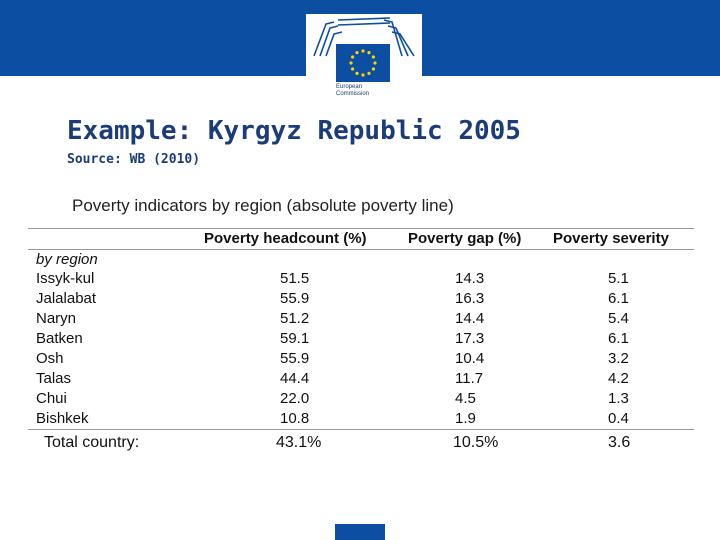 The height and width of the screenshot is (540, 720). Describe the element at coordinates (360, 360) in the screenshot. I see `table-row: Osh 55.9 10.4 3.2` at that location.